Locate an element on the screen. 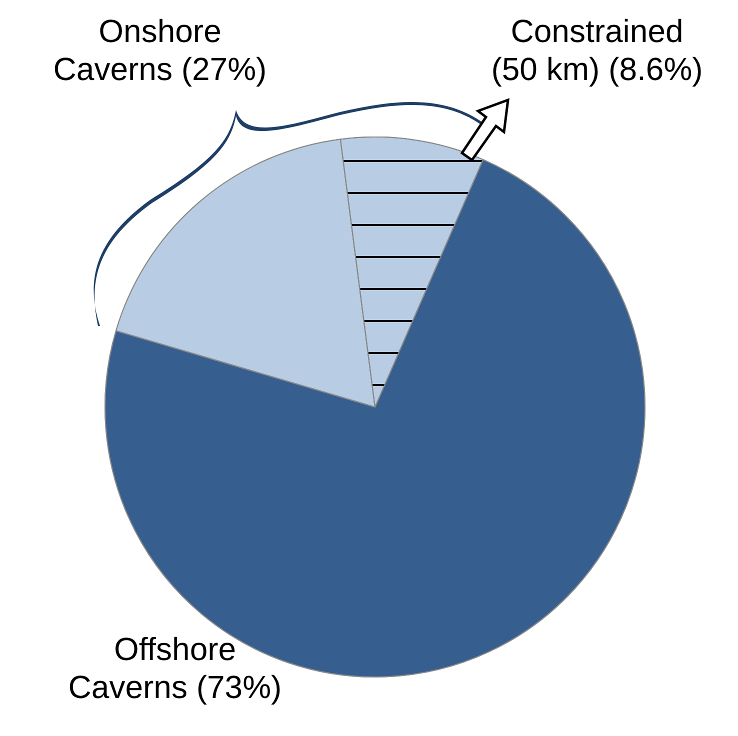  slice-label: Constrained (50 km) (8.6%) is located at coordinates (597, 50).